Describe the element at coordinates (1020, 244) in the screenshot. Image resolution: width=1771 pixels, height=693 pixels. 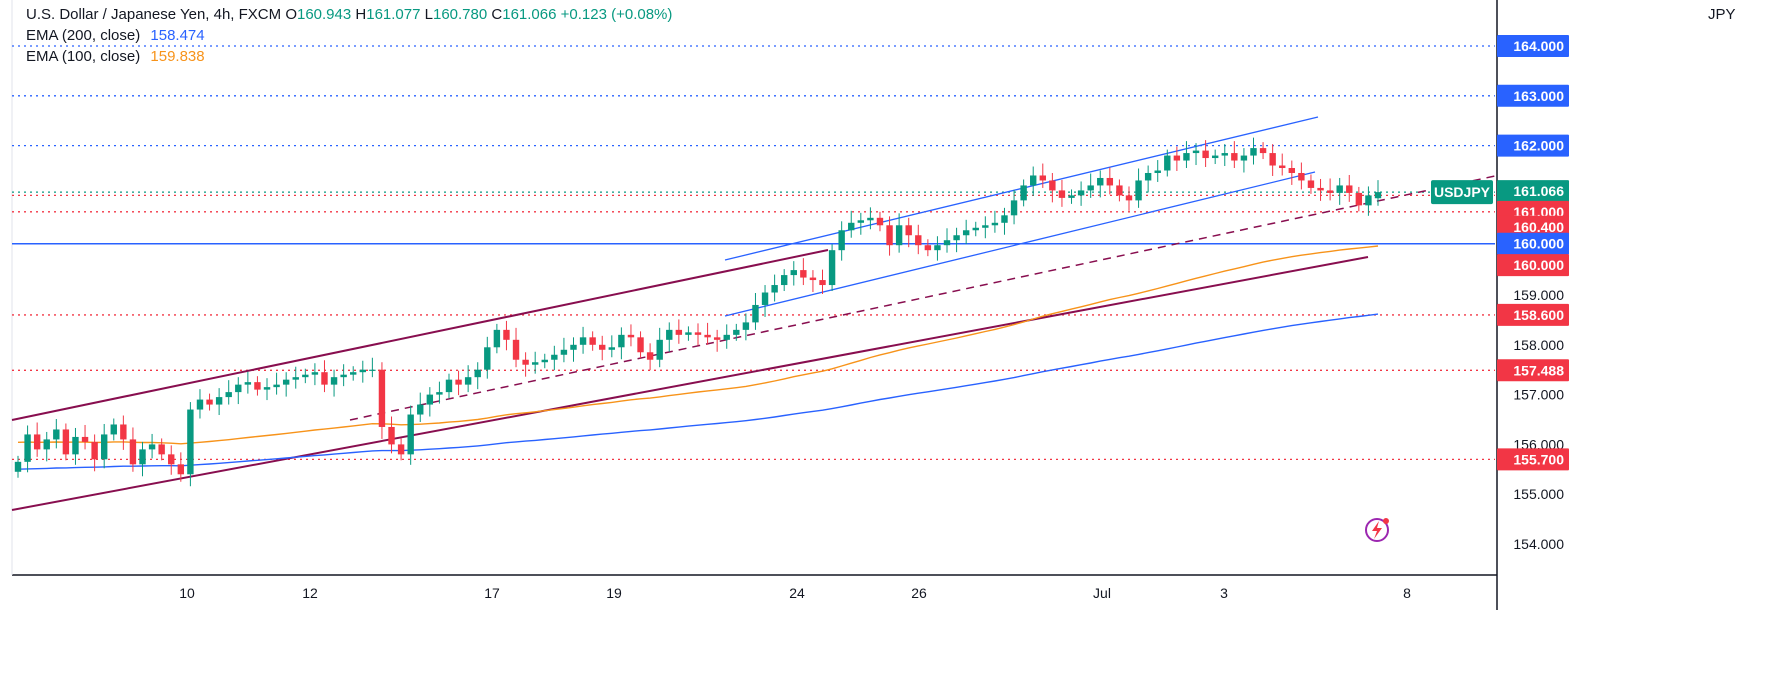
I see `inner-channel-lower` at that location.